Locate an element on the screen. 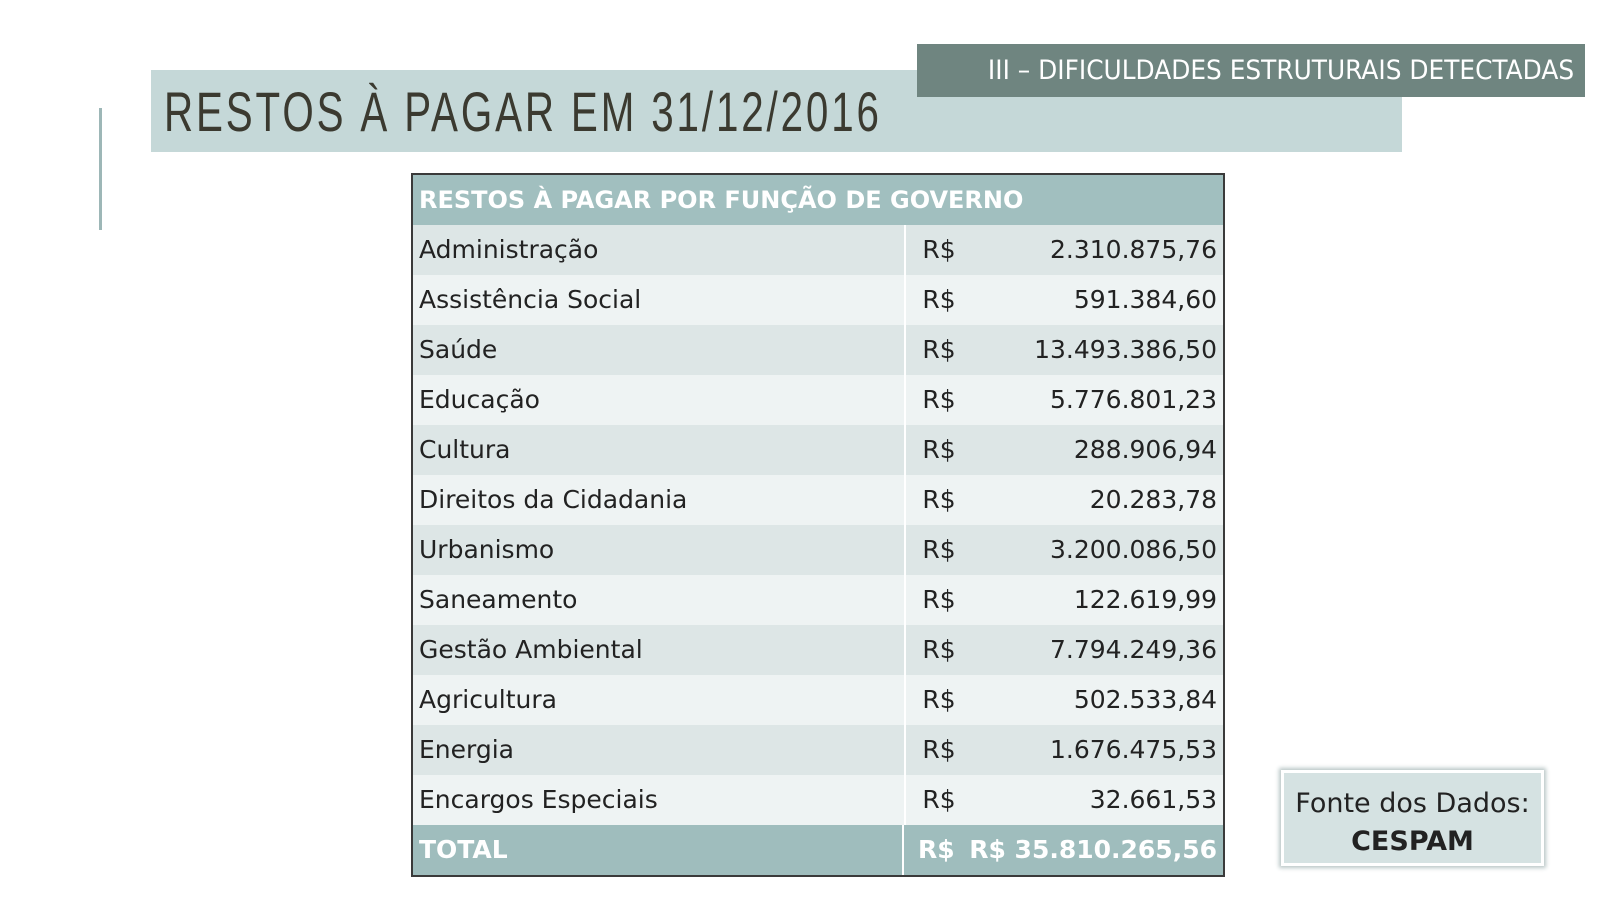 This screenshot has height=900, width=1600. function-name: Energia is located at coordinates (659, 750).